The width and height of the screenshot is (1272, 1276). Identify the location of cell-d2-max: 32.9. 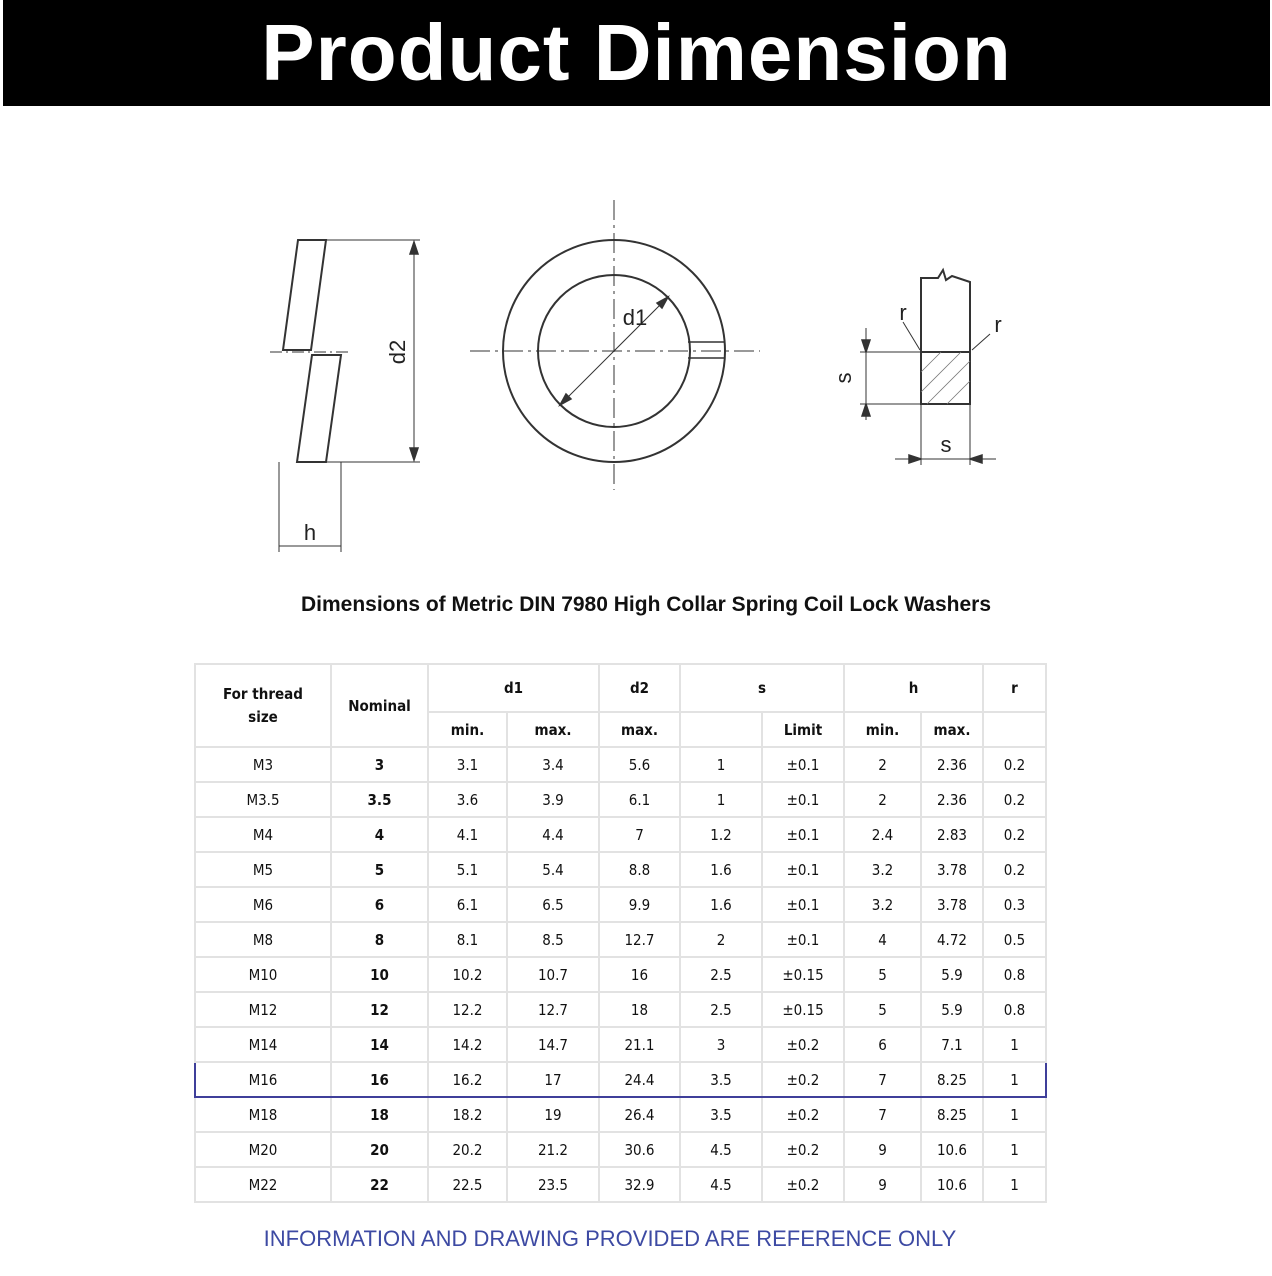
(639, 1184).